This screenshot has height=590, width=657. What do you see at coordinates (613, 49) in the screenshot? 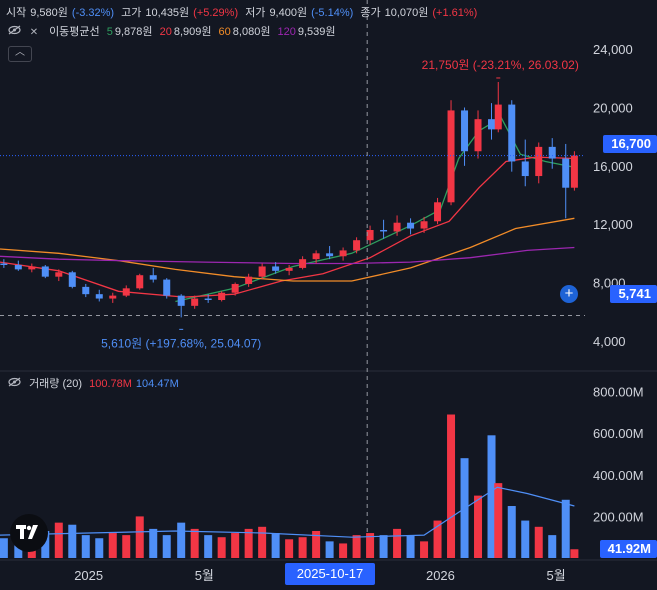
I see `price-axis-tick: 24,000` at bounding box center [613, 49].